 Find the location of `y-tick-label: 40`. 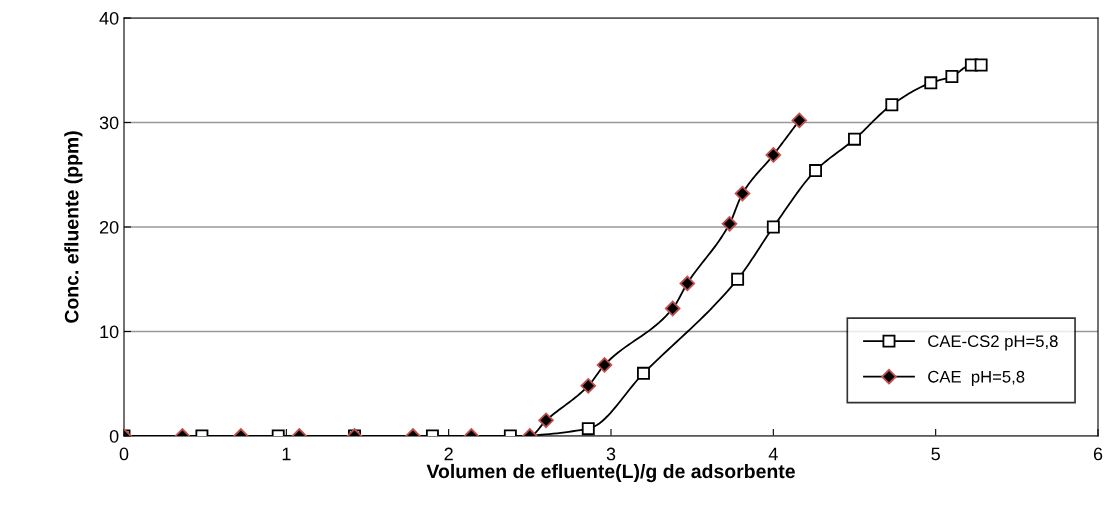

y-tick-label: 40 is located at coordinates (109, 18).